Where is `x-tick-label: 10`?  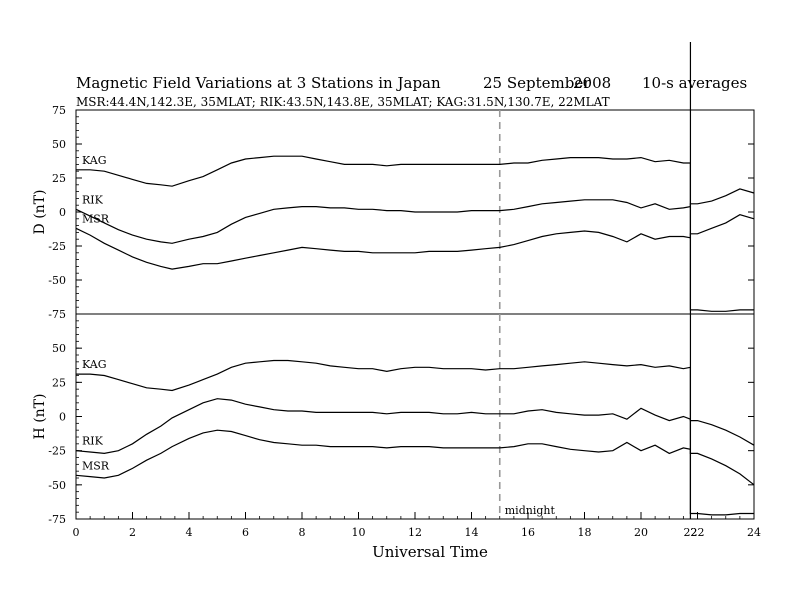 x-tick-label: 10 is located at coordinates (359, 532).